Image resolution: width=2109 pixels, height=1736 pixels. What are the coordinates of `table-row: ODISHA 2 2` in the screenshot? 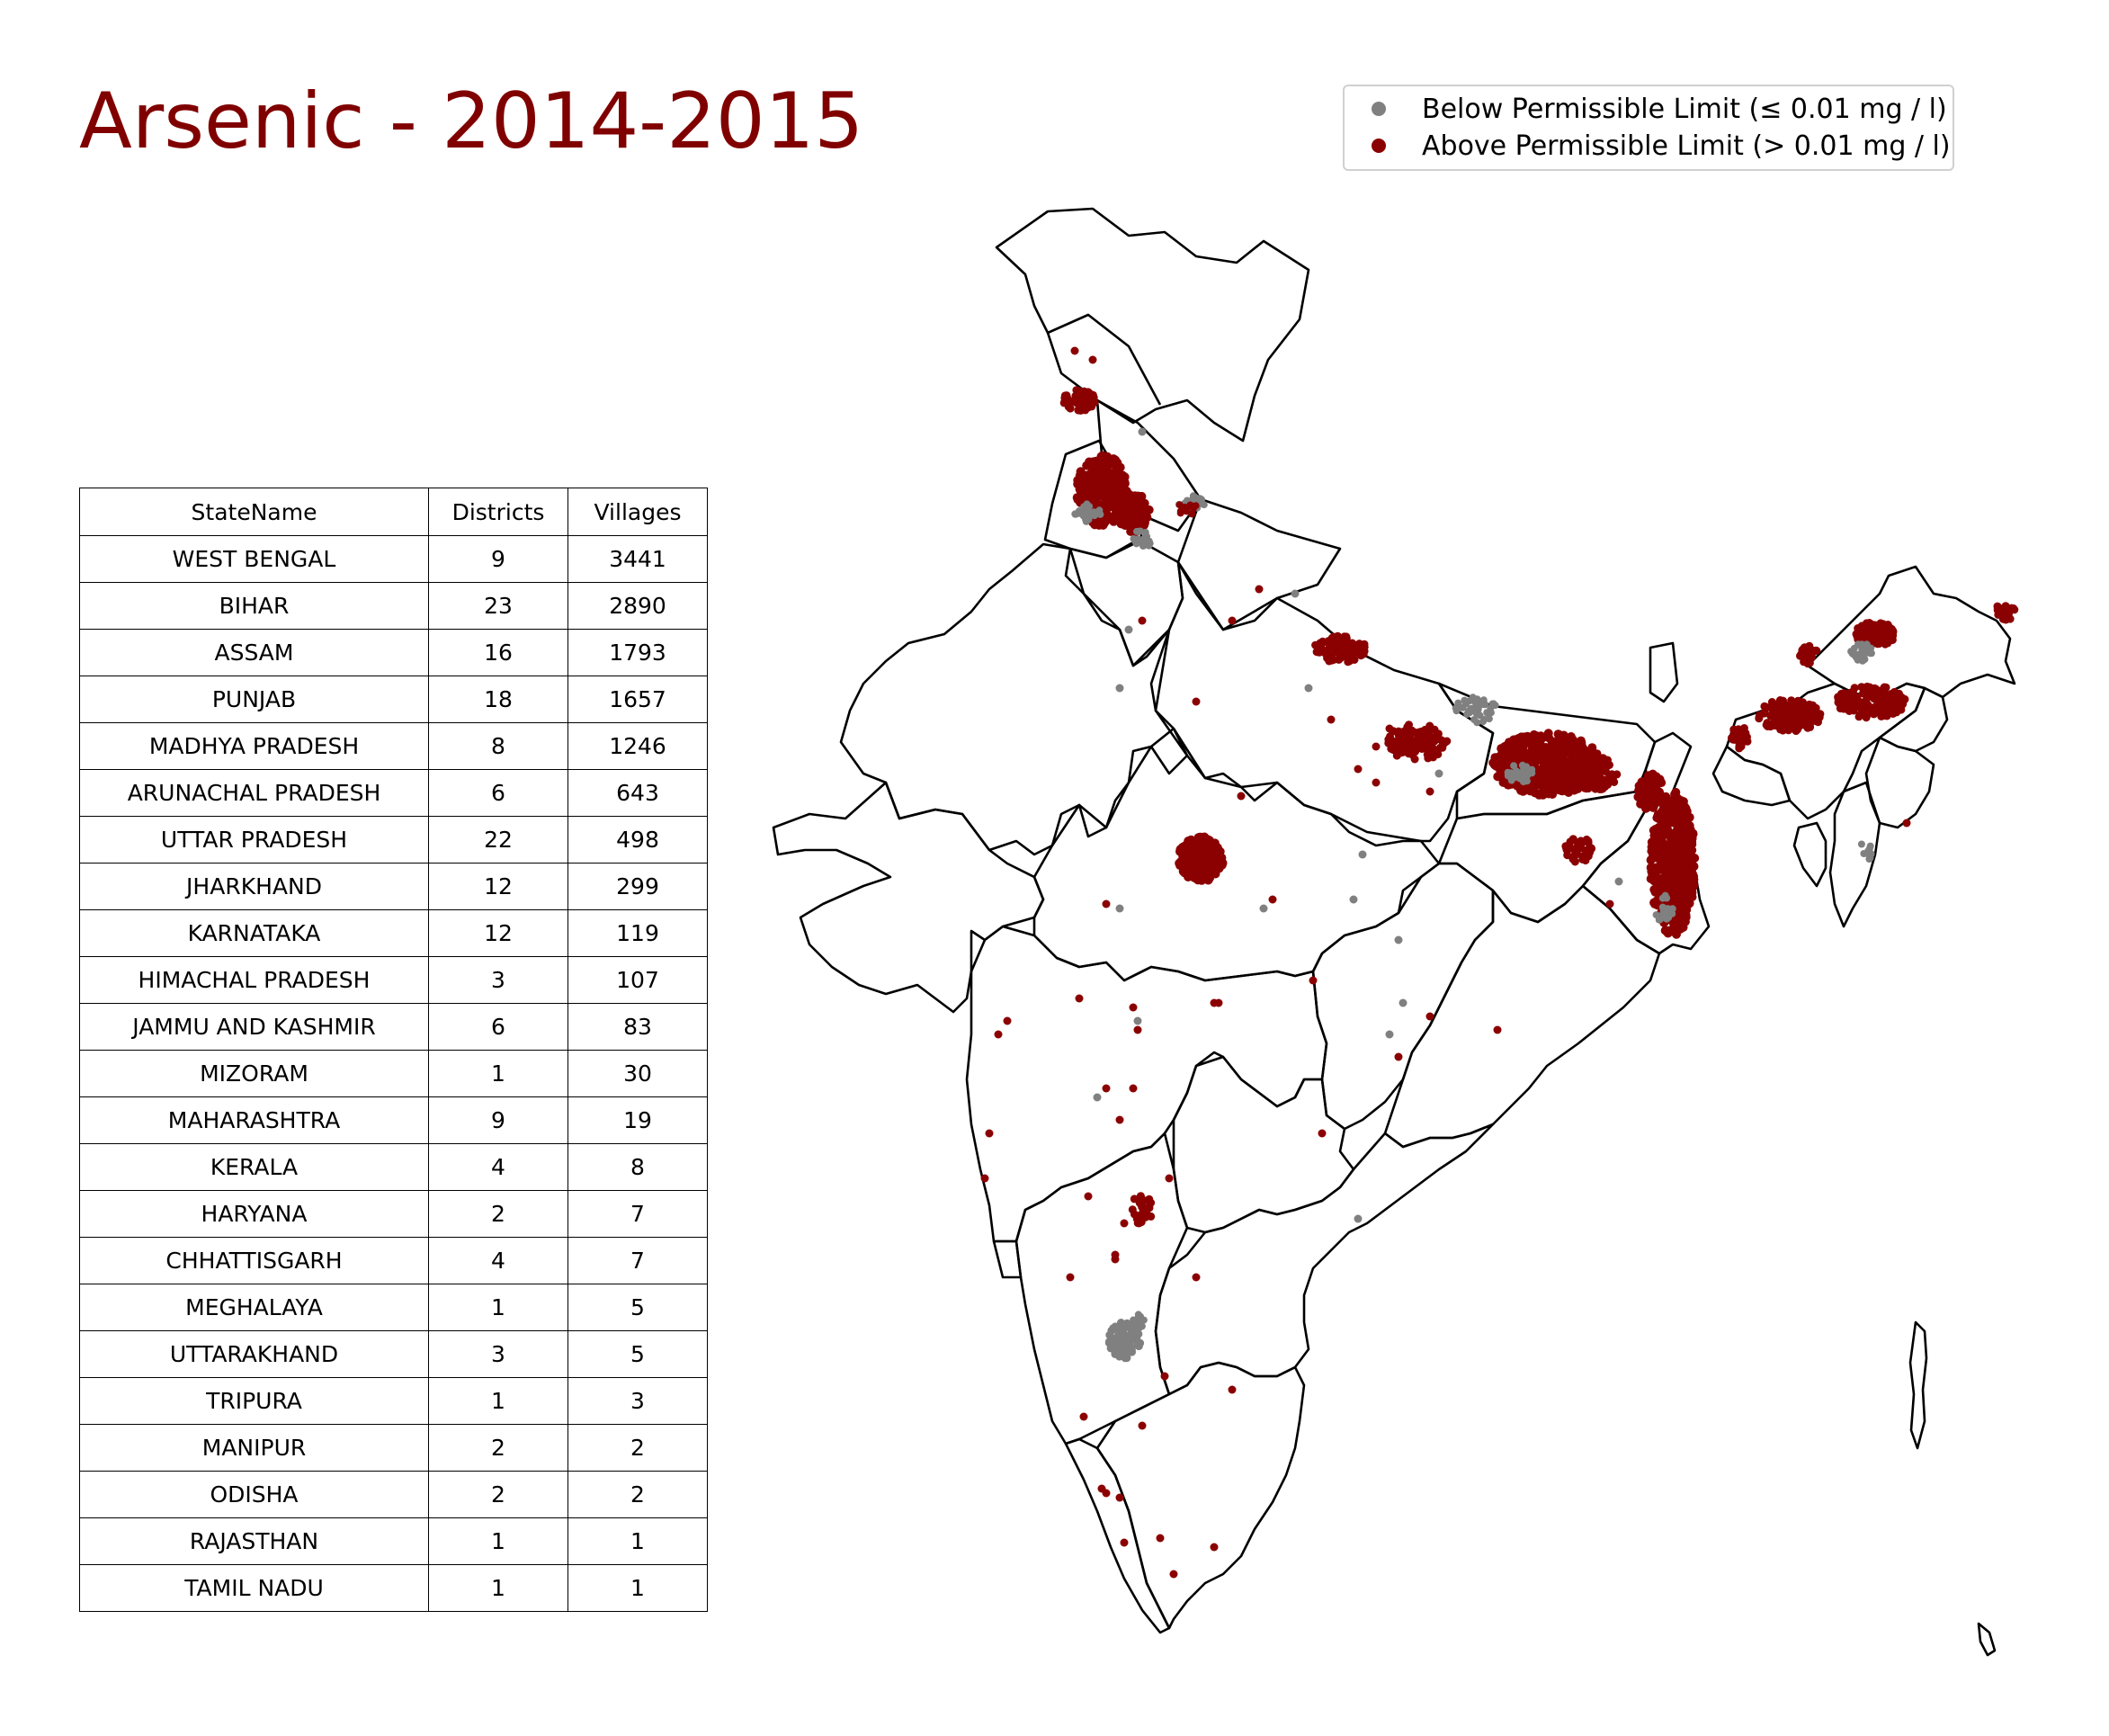 It's located at (394, 1494).